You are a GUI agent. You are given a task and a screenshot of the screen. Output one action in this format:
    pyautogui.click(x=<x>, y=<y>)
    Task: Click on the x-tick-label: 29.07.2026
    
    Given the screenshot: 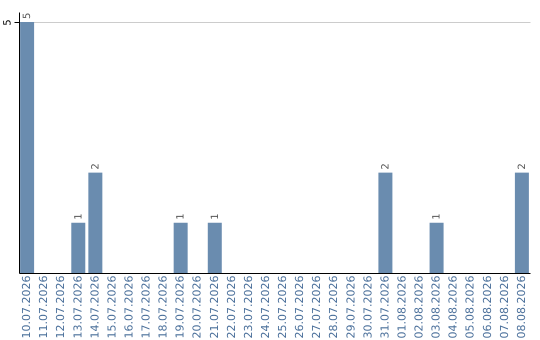 What is the action you would take?
    pyautogui.click(x=351, y=307)
    